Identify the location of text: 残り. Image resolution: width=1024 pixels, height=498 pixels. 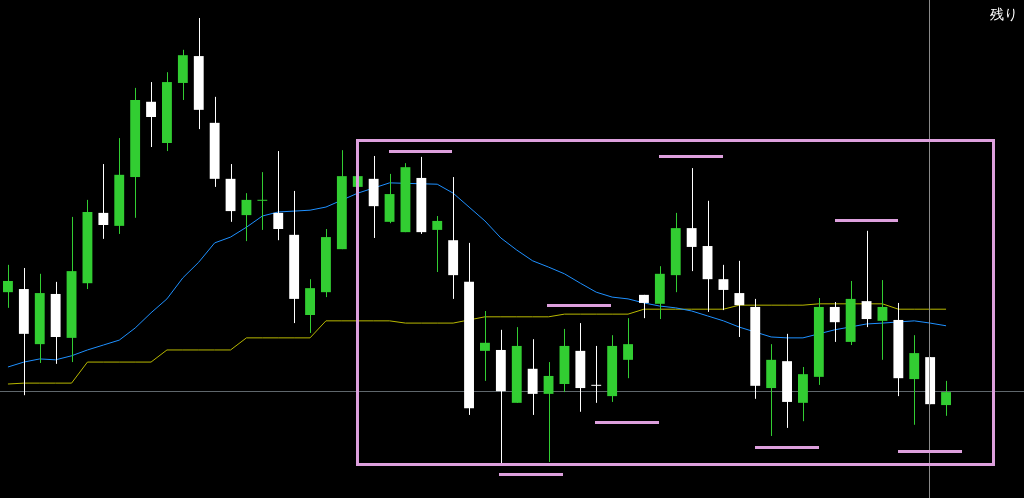
(1004, 15).